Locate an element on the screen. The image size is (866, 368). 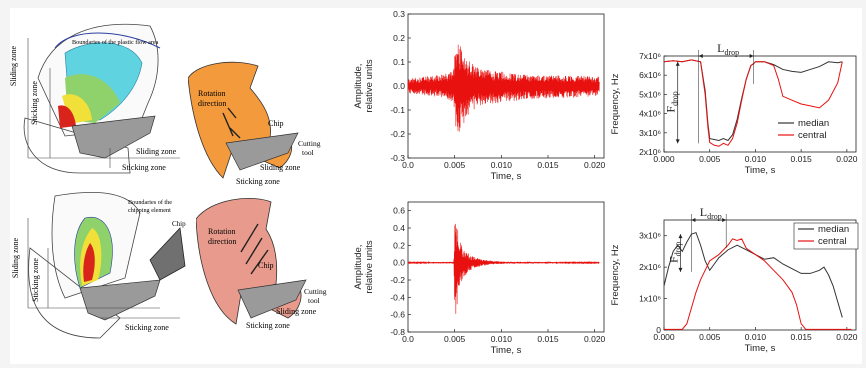
y-axis-label: Frequency, Hz is located at coordinates (615, 274).